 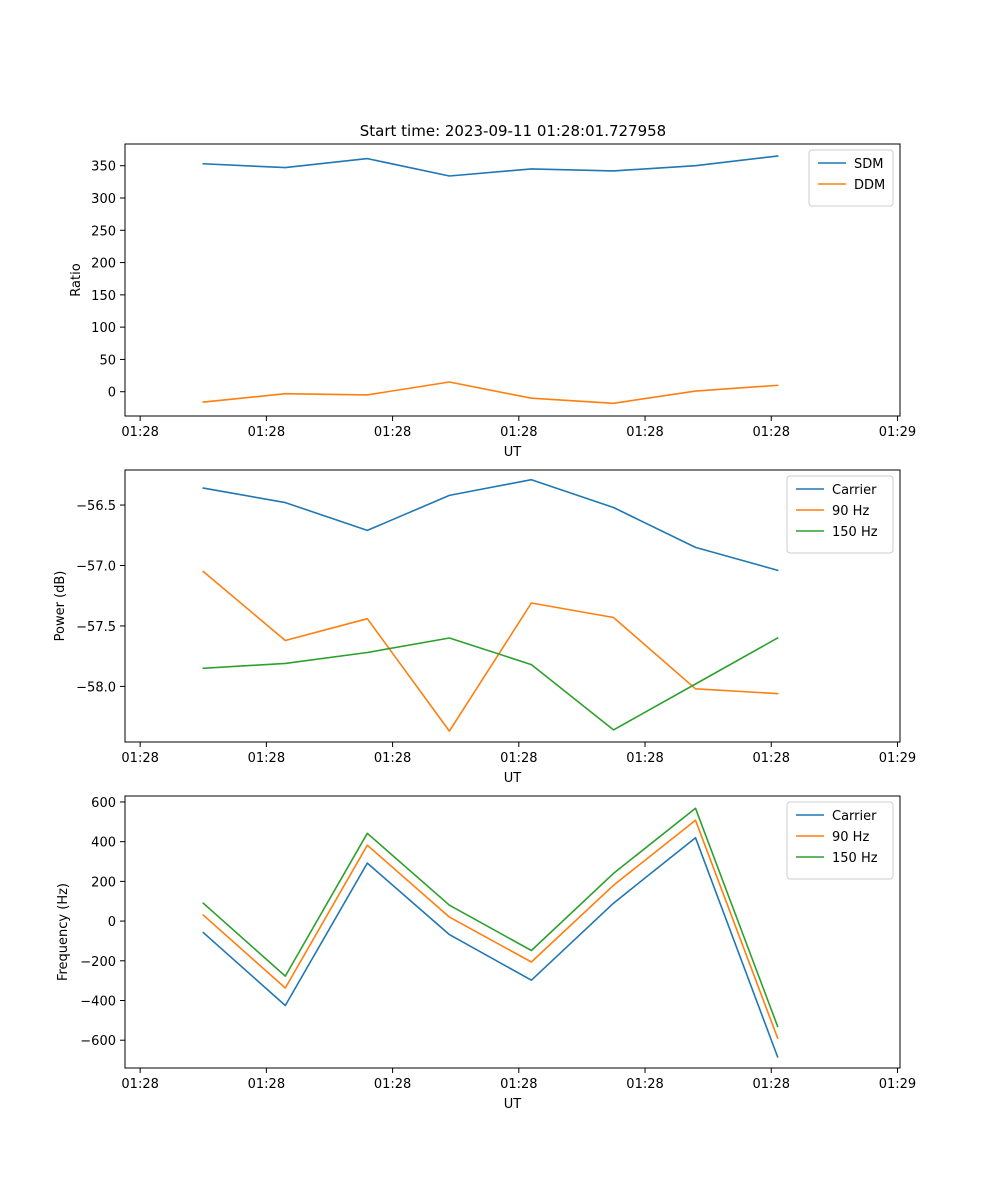 What do you see at coordinates (96, 506) in the screenshot?
I see `power-y-tick-label: −56.5` at bounding box center [96, 506].